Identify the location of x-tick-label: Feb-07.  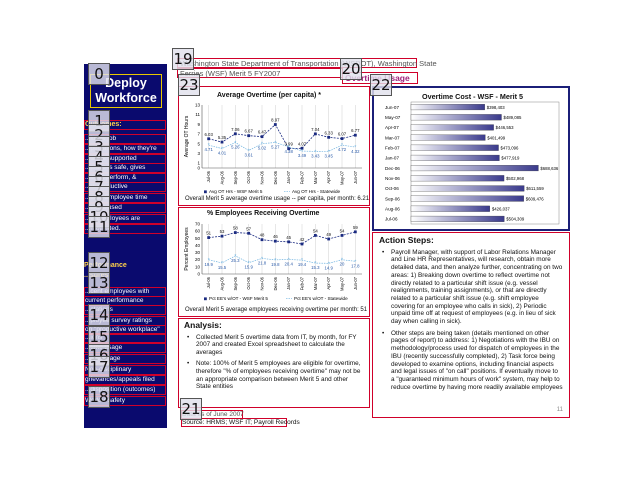
(302, 283).